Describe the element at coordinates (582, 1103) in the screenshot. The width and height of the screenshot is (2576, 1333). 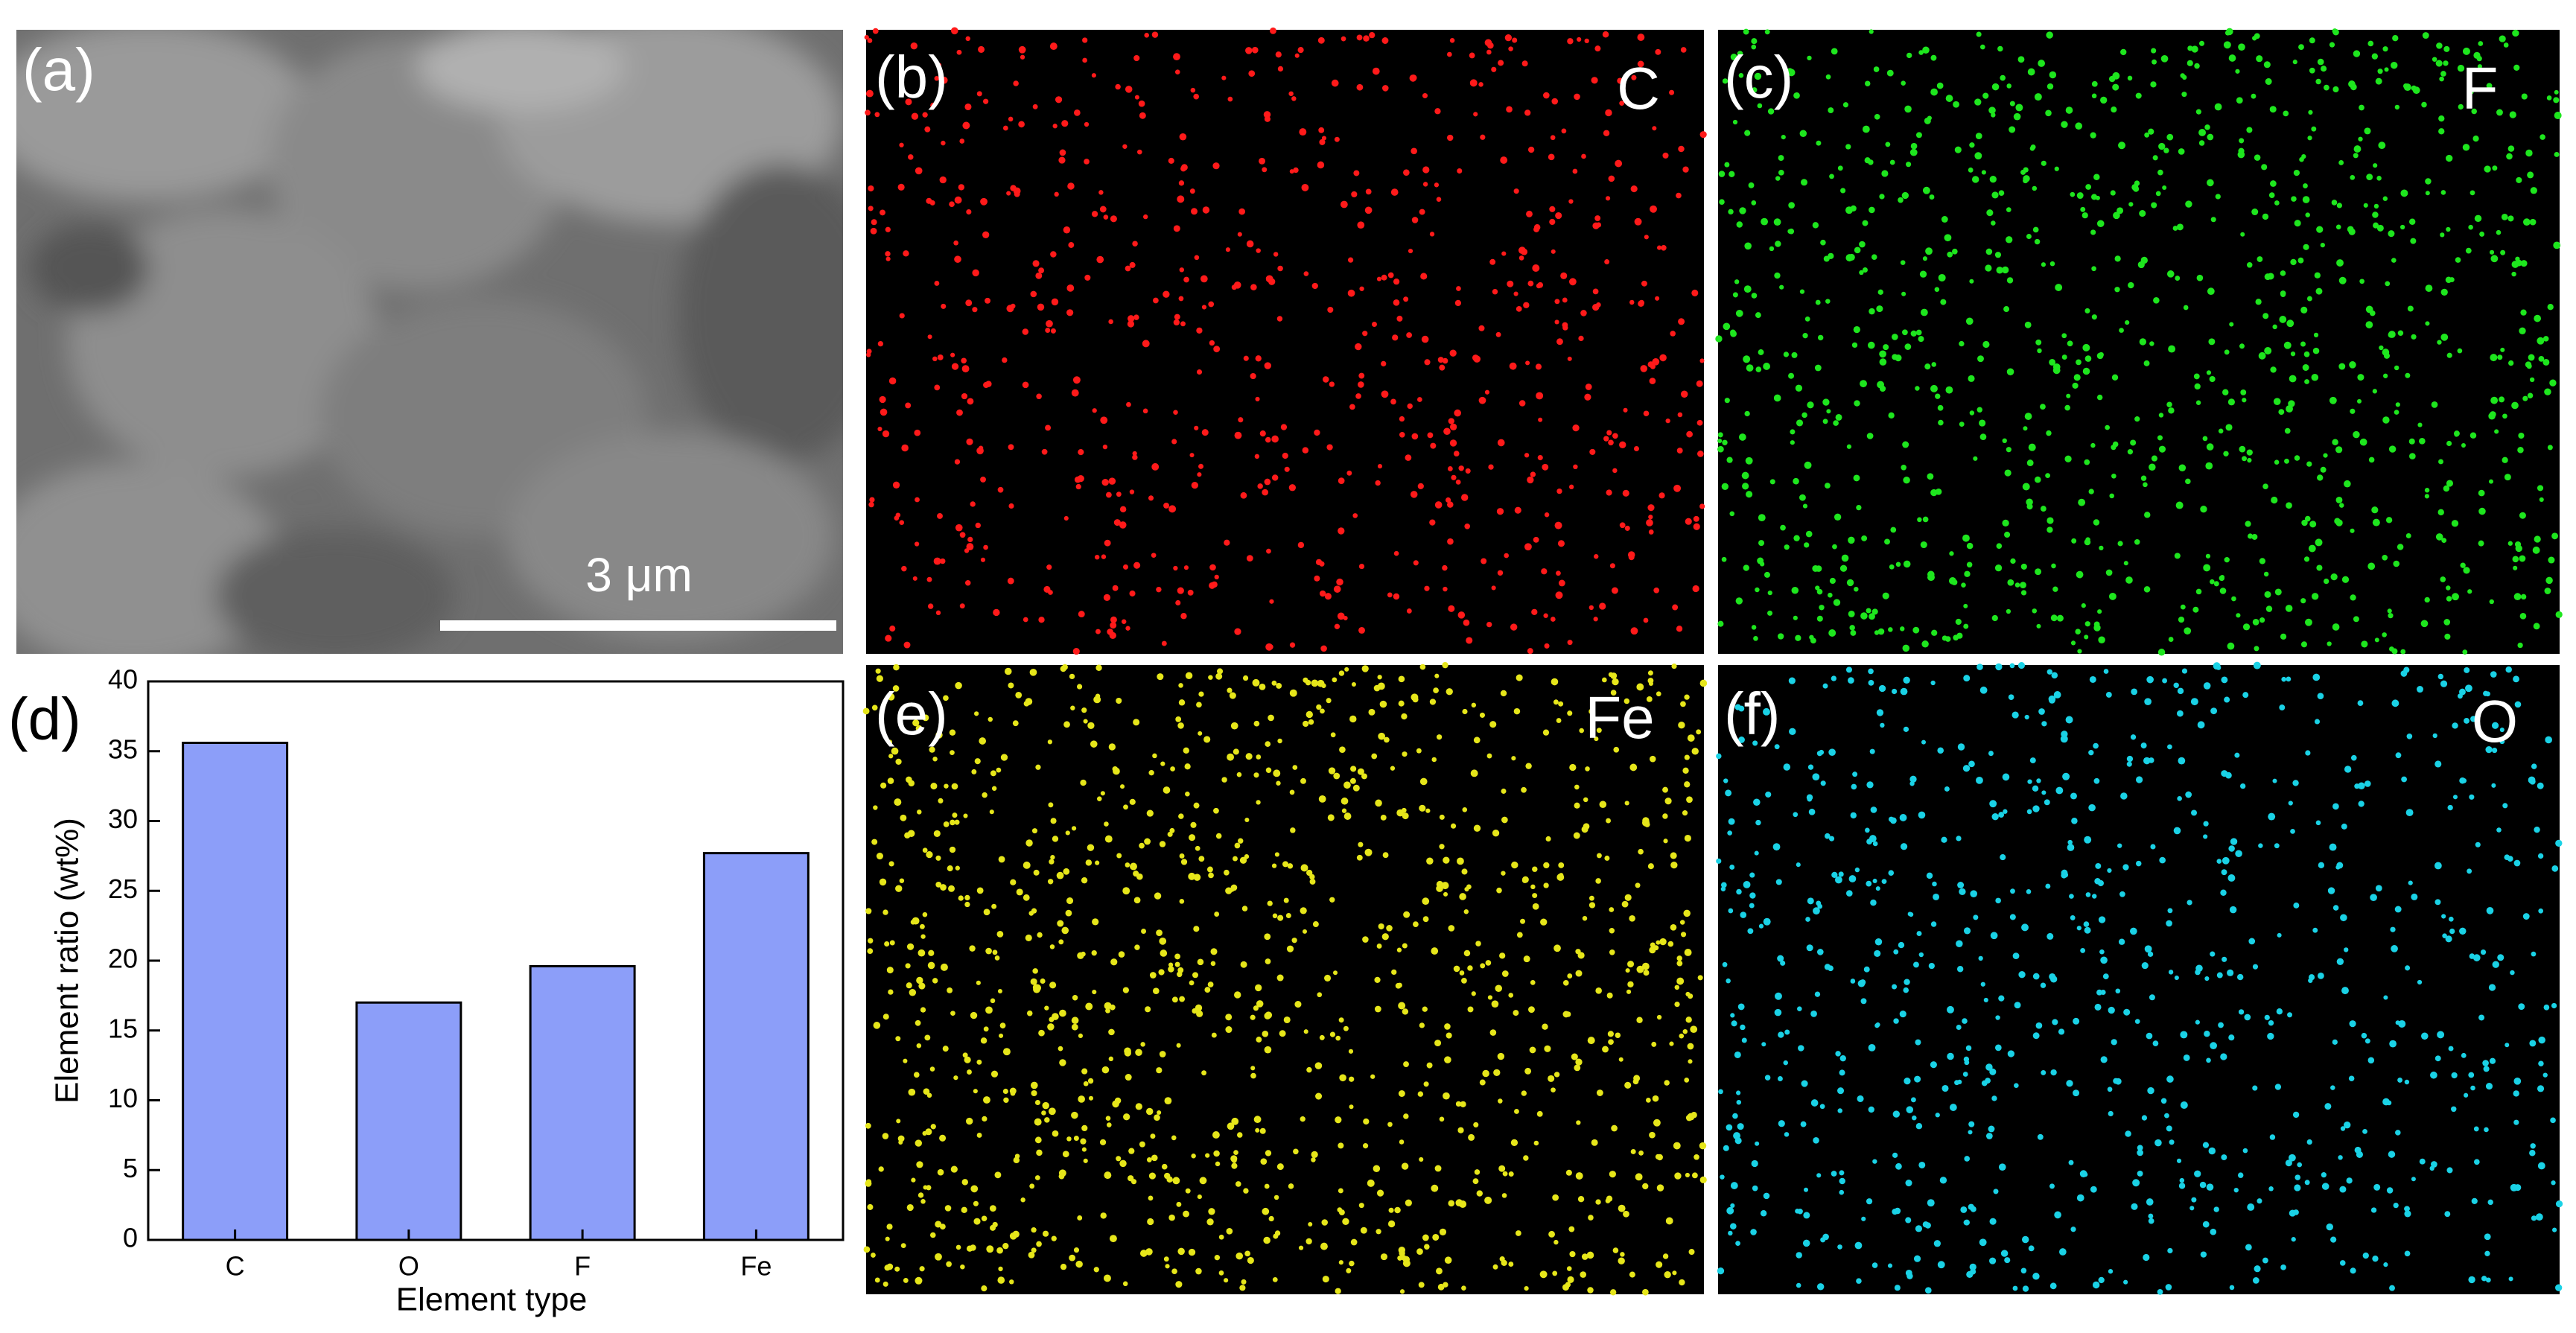
I see `bar` at that location.